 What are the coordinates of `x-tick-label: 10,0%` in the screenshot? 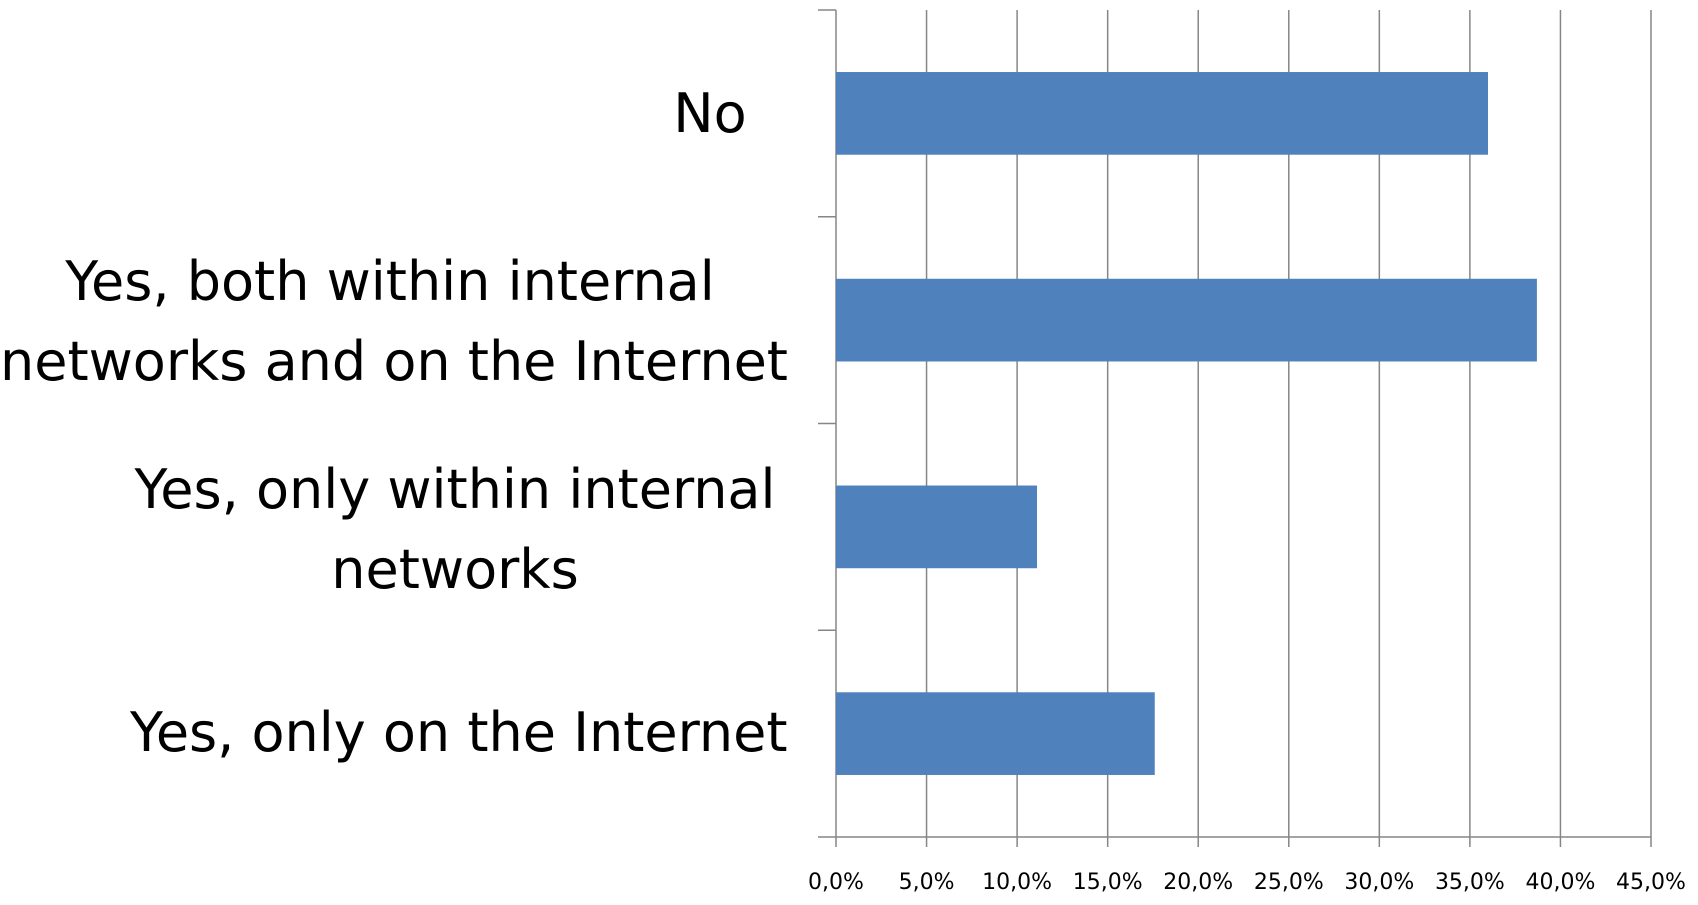 It's located at (1017, 882).